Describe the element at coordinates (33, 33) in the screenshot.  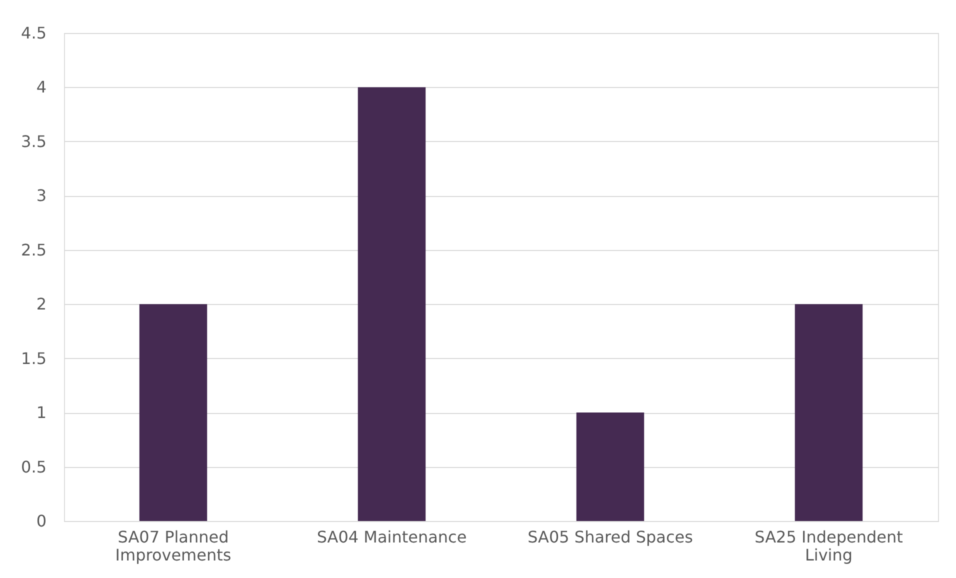
I see `y-tick-label: 4.5` at that location.